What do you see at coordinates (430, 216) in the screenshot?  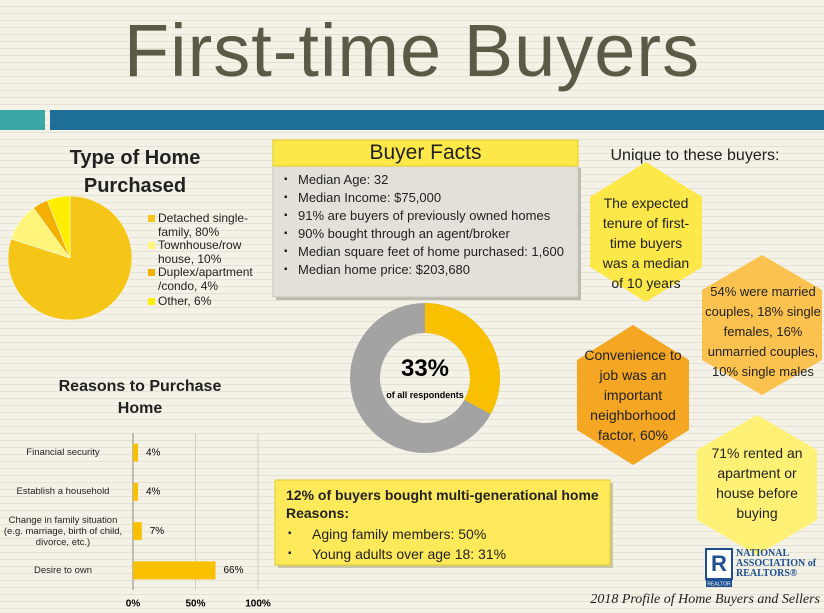 I see `fact-item: 91% are buyers of previously owned homes` at bounding box center [430, 216].